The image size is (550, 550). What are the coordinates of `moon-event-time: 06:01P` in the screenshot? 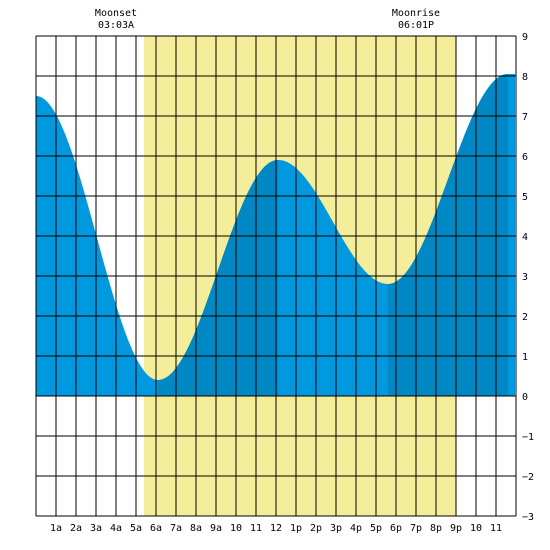 It's located at (416, 25).